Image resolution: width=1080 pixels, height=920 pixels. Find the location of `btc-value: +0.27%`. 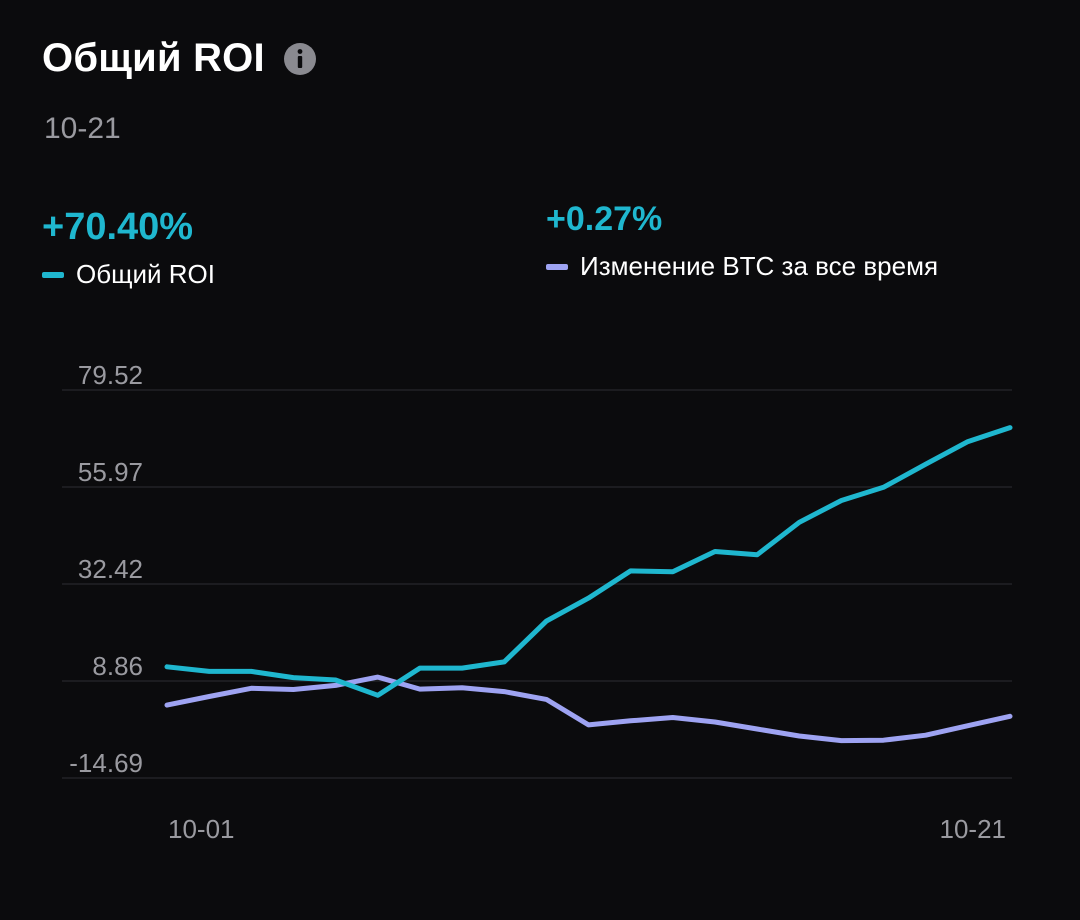

btc-value: +0.27% is located at coordinates (604, 219).